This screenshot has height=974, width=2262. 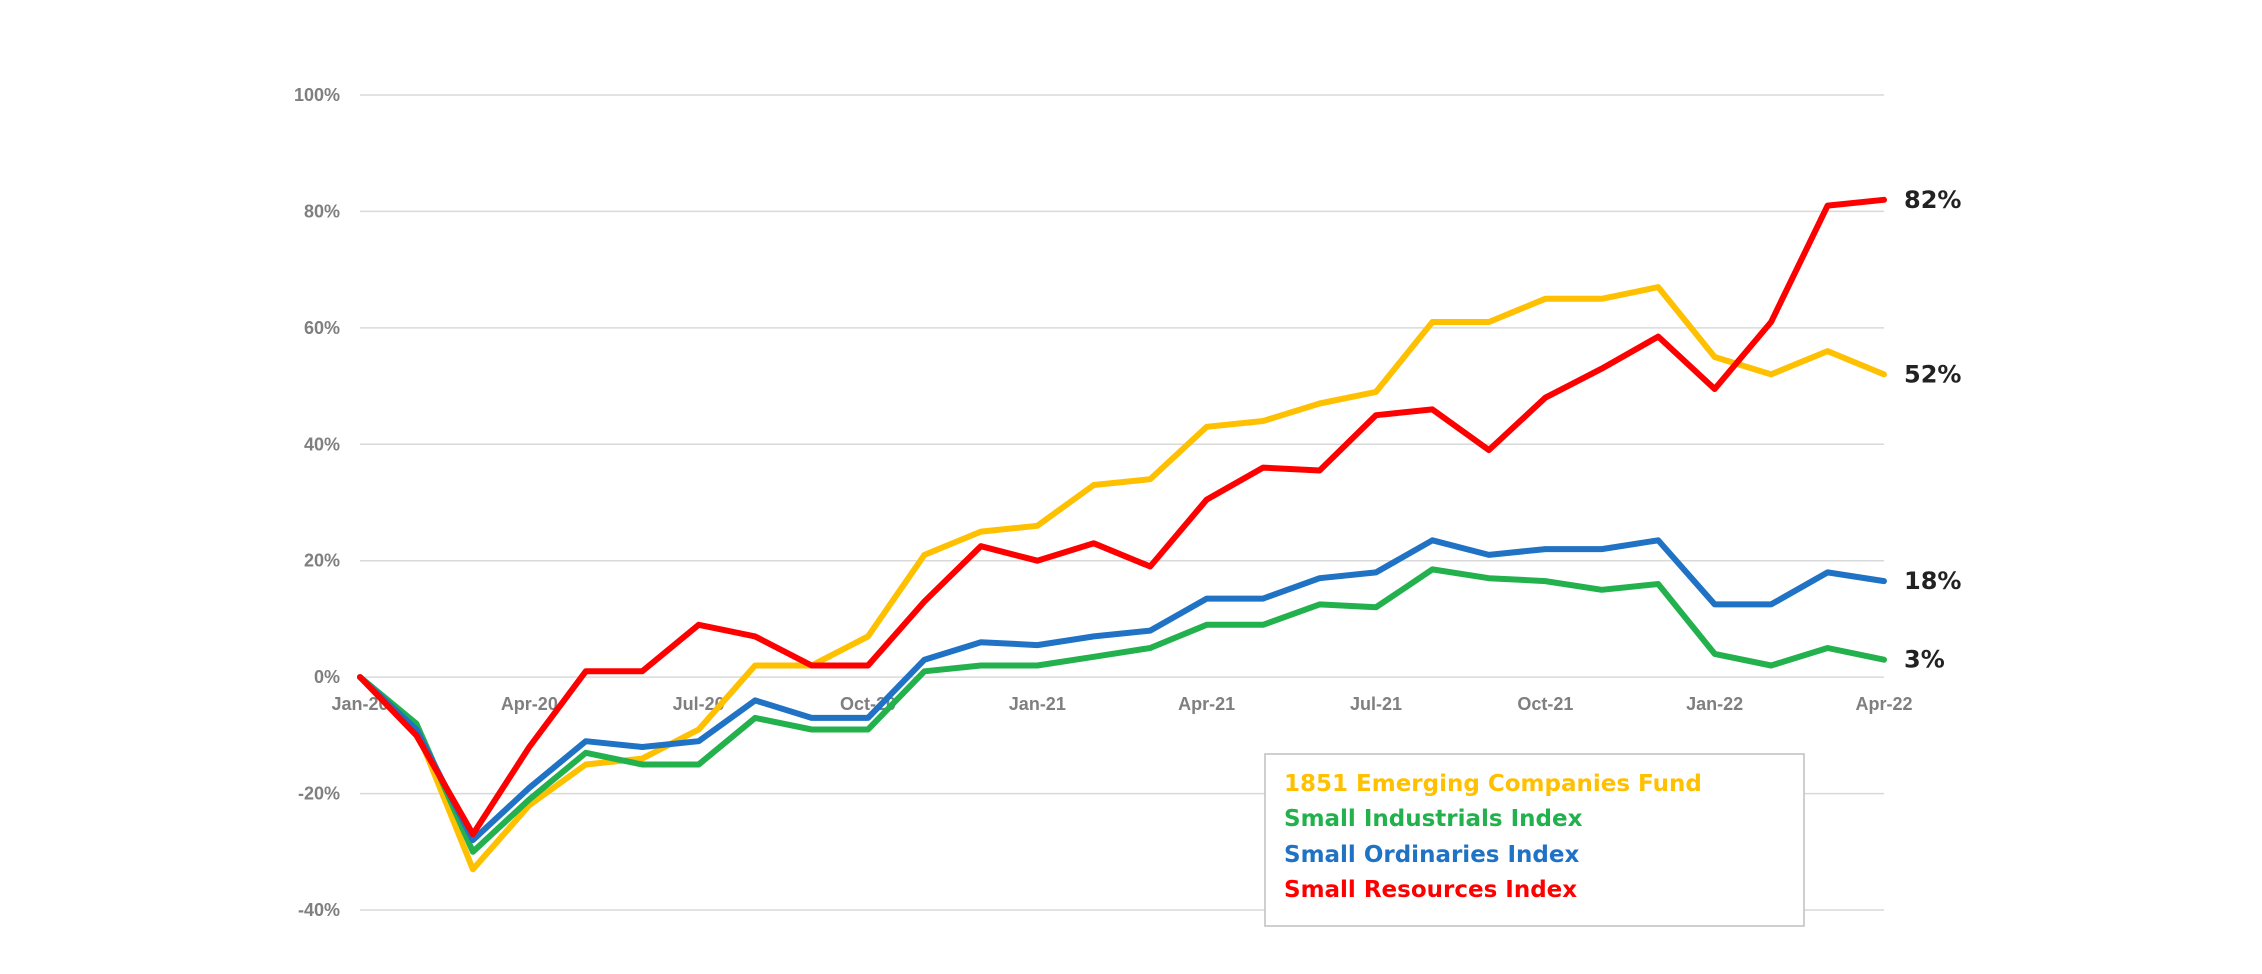 I want to click on x-tick-label: Apr-20, so click(x=529, y=704).